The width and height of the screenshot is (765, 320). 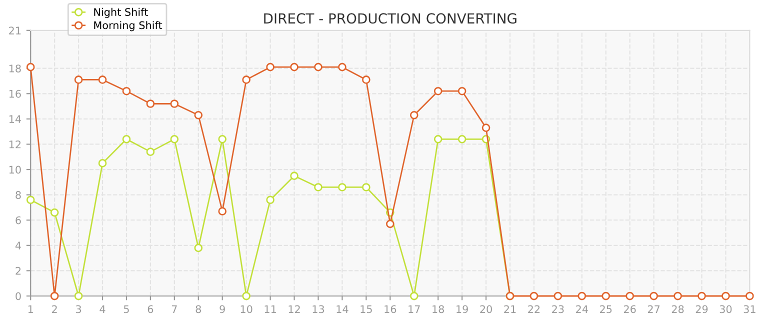 I want to click on x-tick-label: 31, so click(x=750, y=309).